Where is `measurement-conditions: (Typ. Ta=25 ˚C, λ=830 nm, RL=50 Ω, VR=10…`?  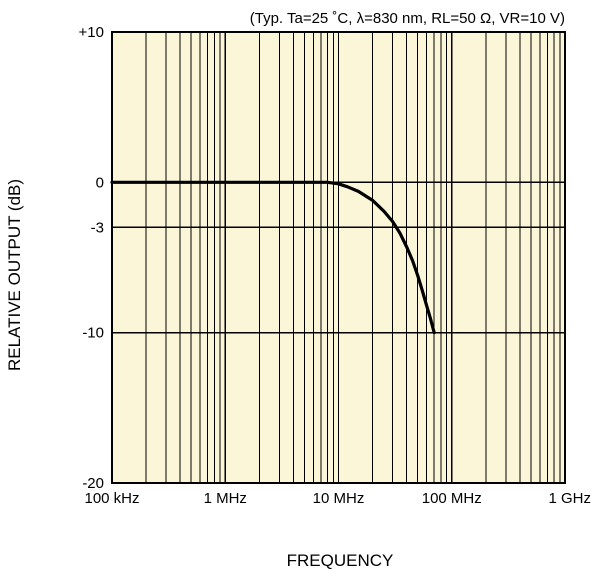 measurement-conditions: (Typ. Ta=25 ˚C, λ=830 nm, RL=50 Ω, VR=10… is located at coordinates (407, 18).